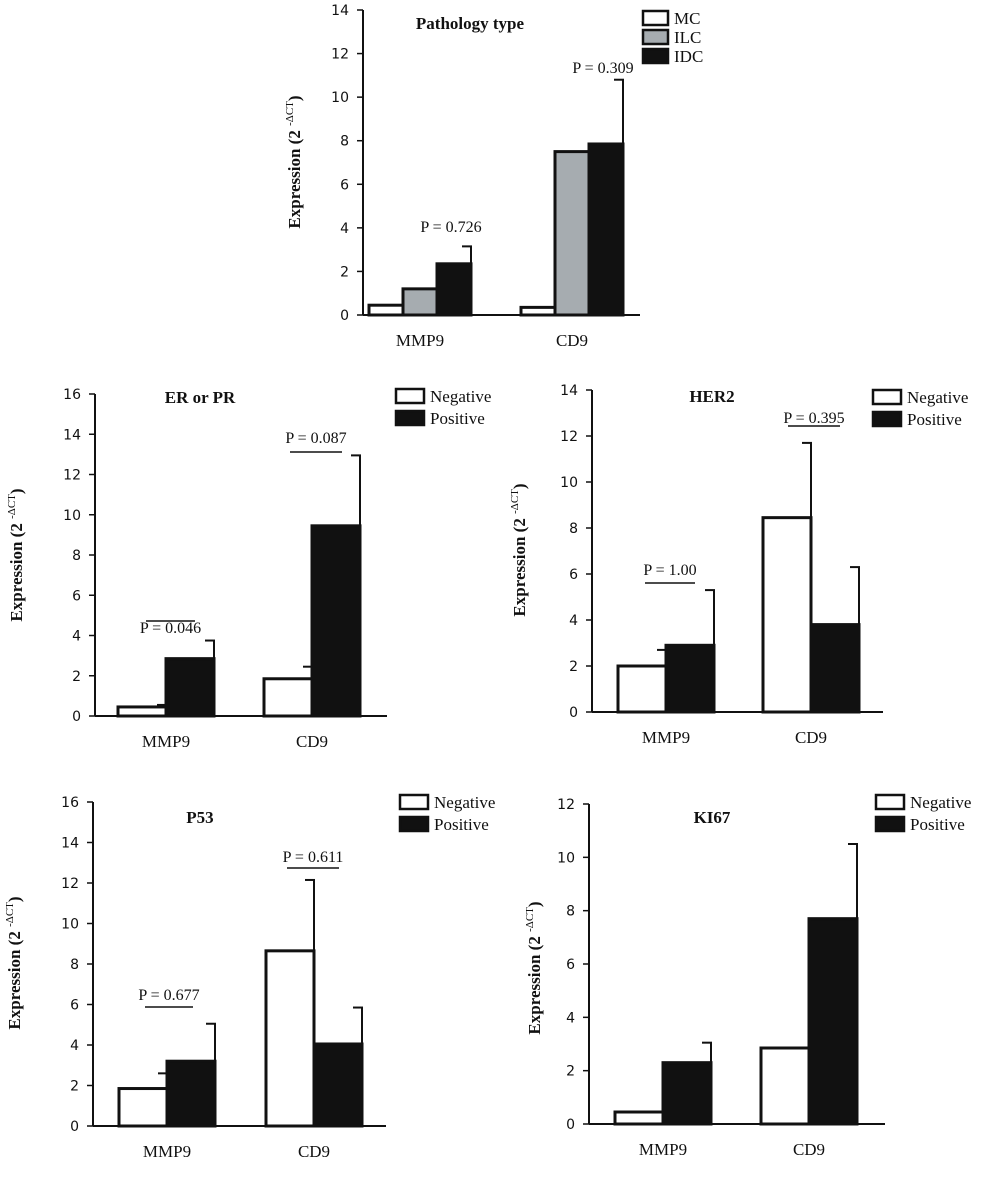 This screenshot has height=1200, width=1000. I want to click on bar-mc-mmp9, so click(386, 310).